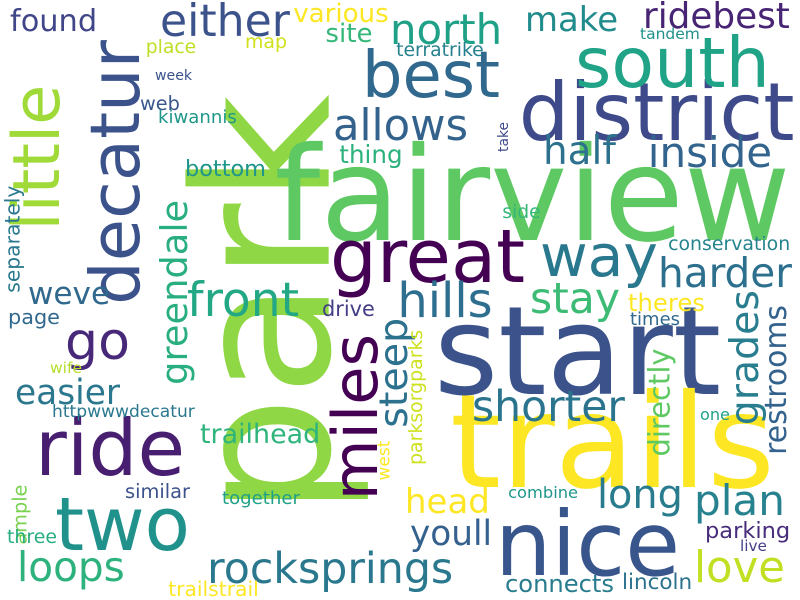 The height and width of the screenshot is (600, 800). What do you see at coordinates (225, 24) in the screenshot?
I see `word-either: either` at bounding box center [225, 24].